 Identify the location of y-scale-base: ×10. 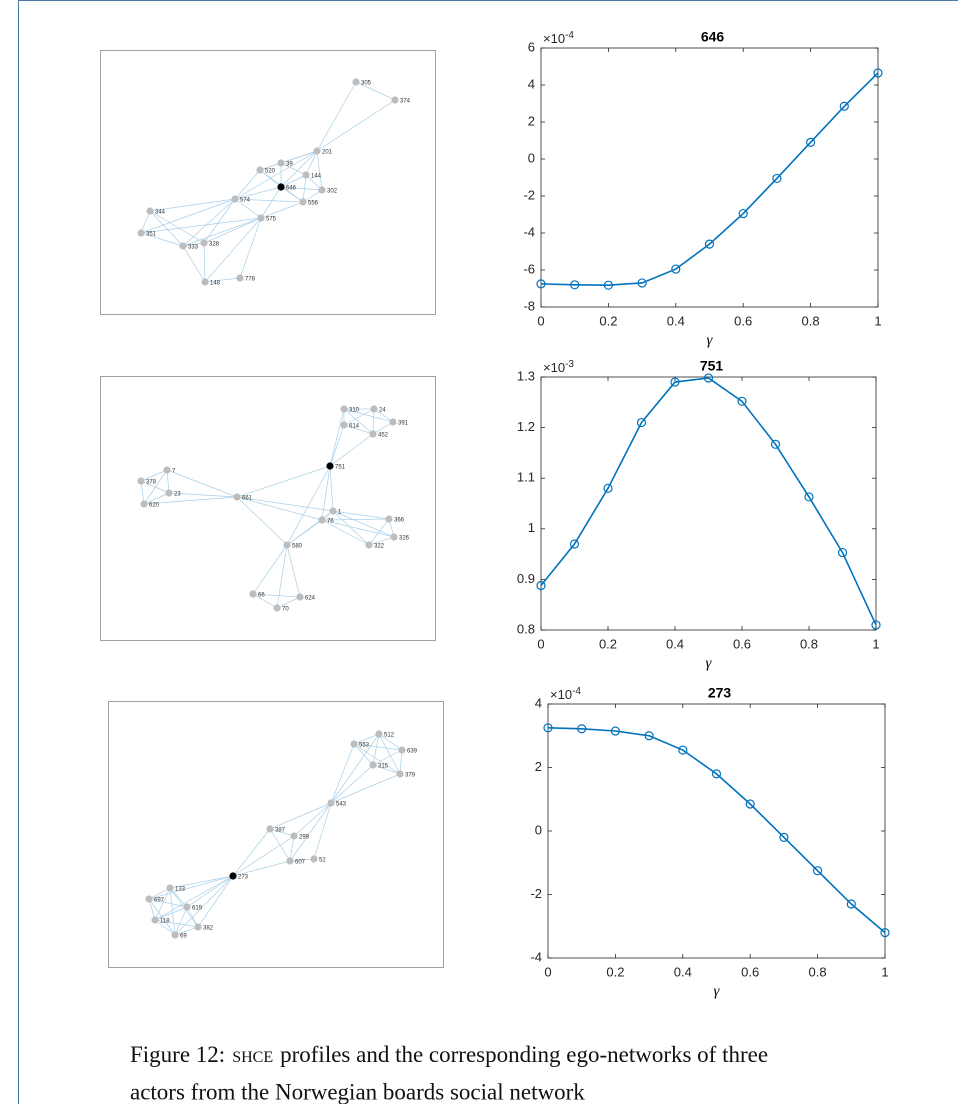
(554, 38).